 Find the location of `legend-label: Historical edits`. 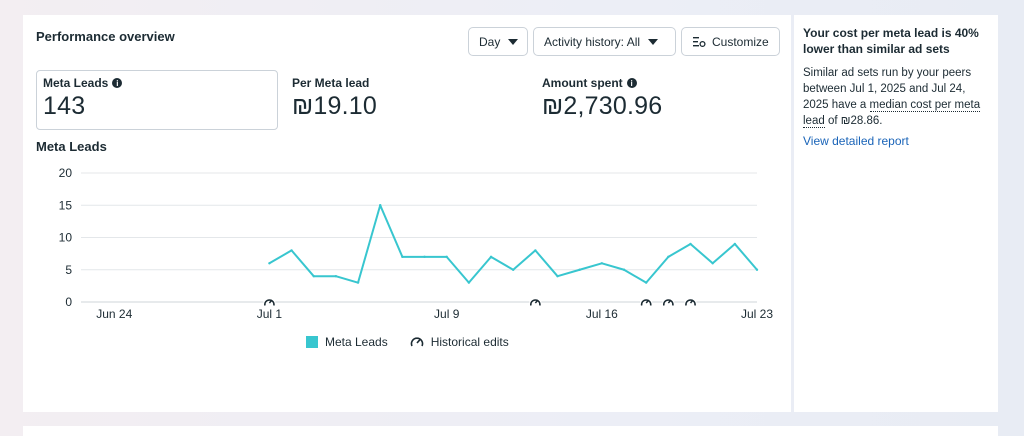

legend-label: Historical edits is located at coordinates (469, 342).